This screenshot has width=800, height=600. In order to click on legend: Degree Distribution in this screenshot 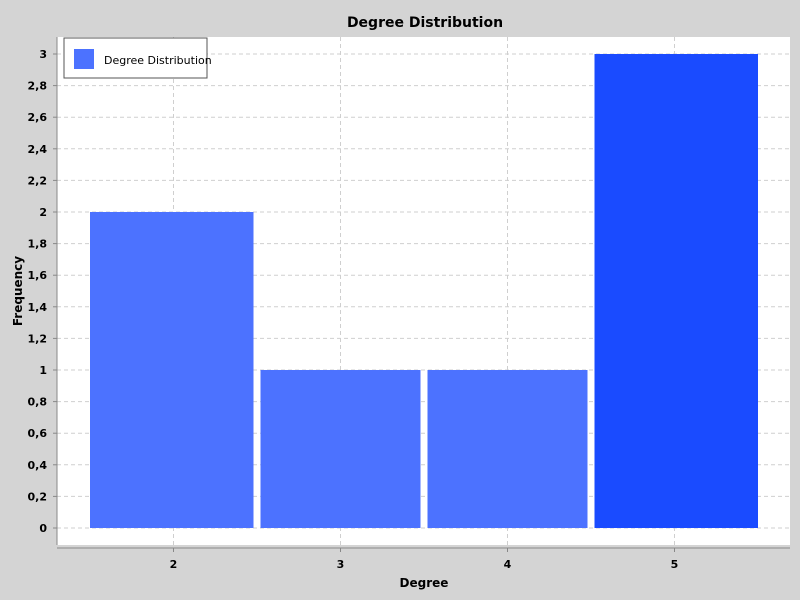, I will do `click(137, 58)`.